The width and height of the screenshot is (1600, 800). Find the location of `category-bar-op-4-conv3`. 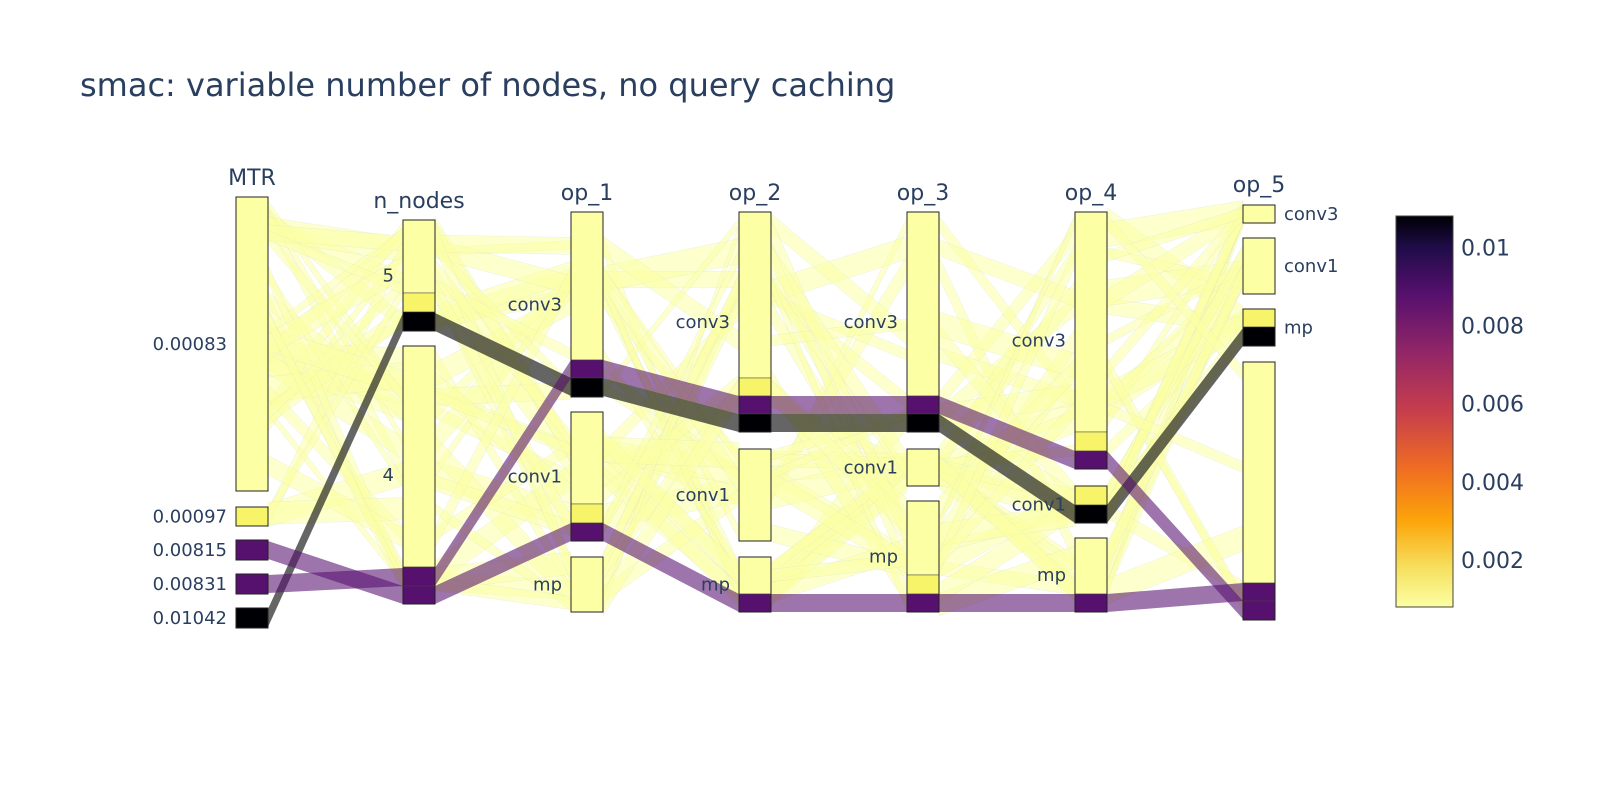

category-bar-op-4-conv3 is located at coordinates (1091, 340).